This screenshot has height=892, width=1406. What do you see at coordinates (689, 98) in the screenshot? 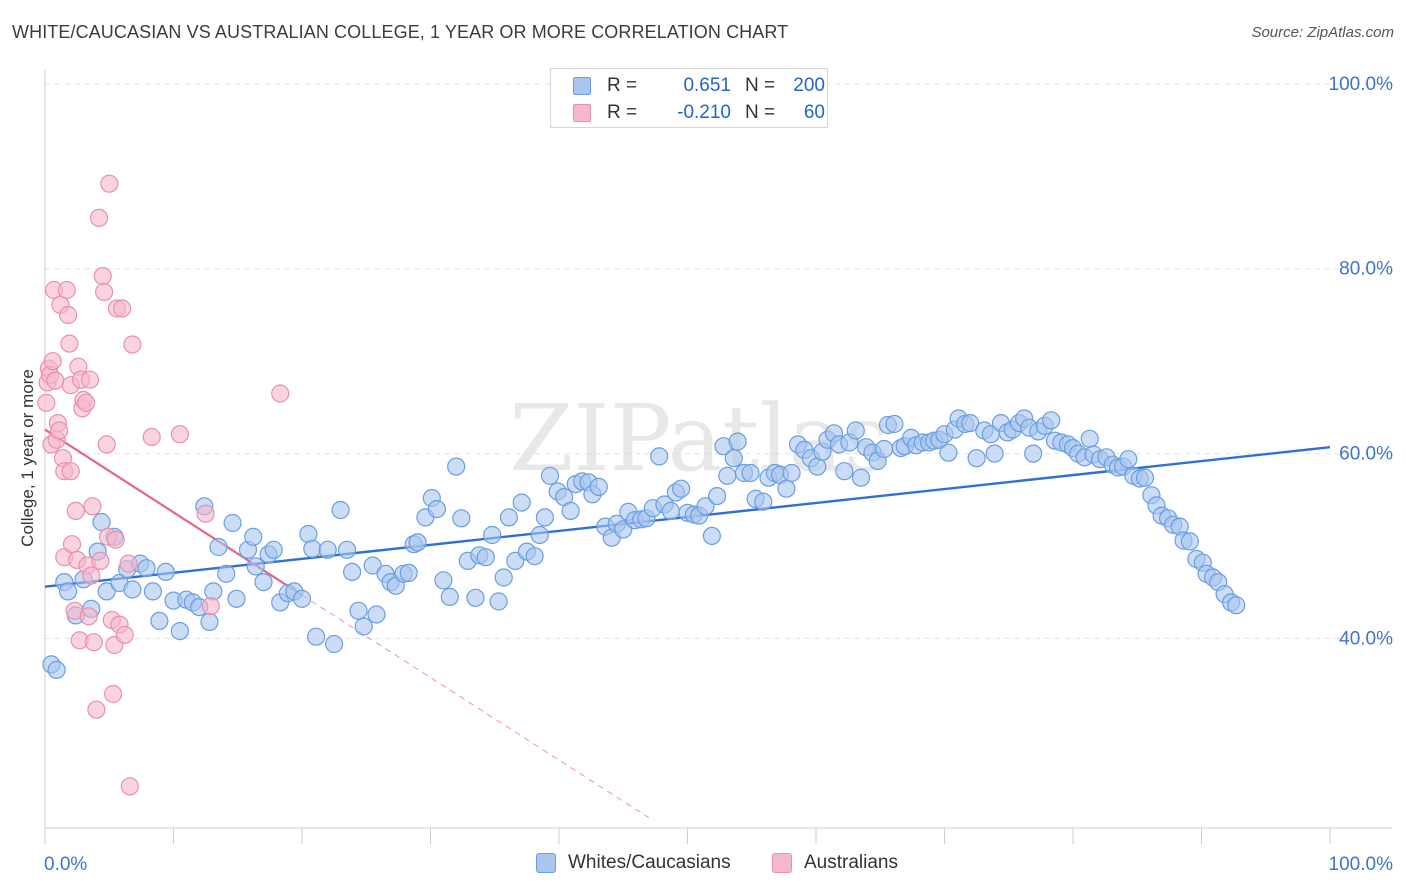
I see `correlation-legend: R = 0.651 N = 200 R = -0.210 N = 60` at bounding box center [689, 98].